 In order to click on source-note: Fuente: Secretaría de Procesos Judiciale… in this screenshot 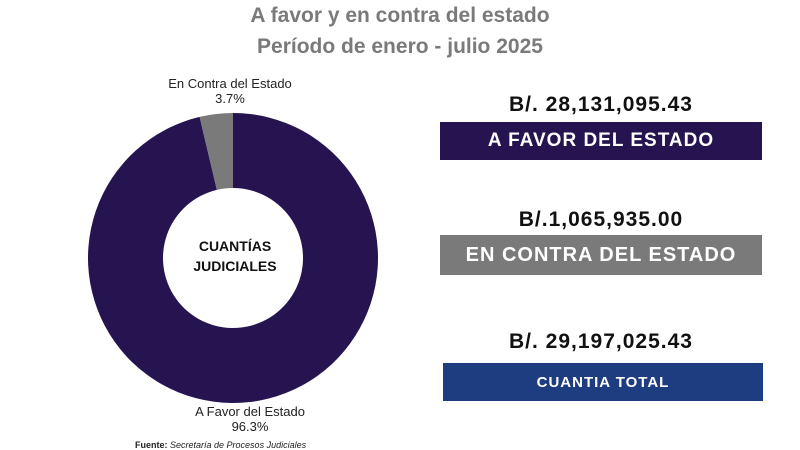, I will do `click(220, 445)`.